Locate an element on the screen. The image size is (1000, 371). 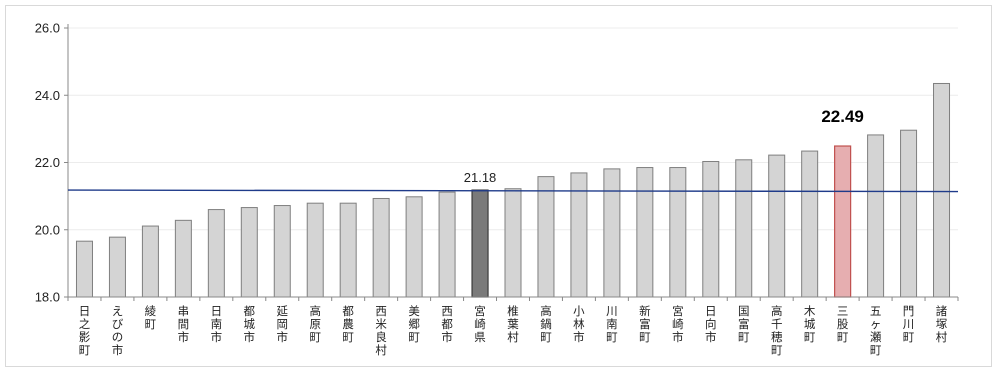
y-tick-label-0: 18.0 is located at coordinates (47, 297).